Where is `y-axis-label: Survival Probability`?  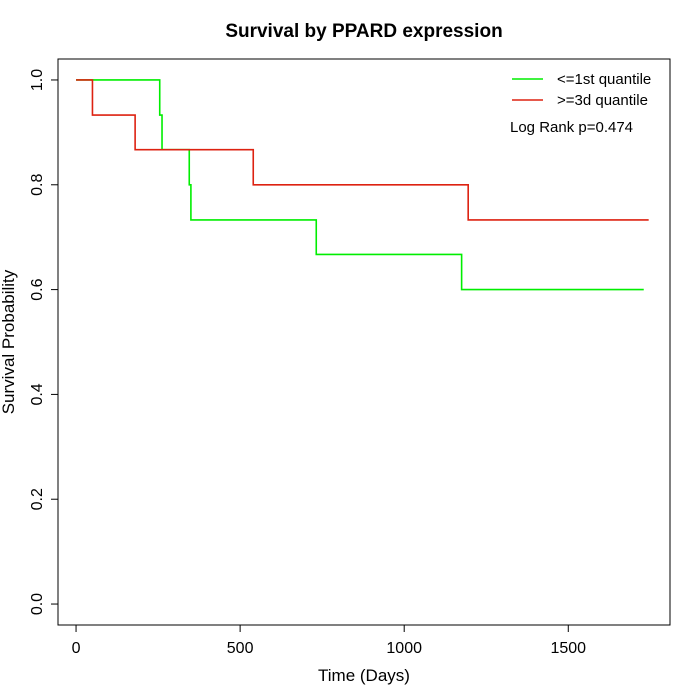 y-axis-label: Survival Probability is located at coordinates (9, 341).